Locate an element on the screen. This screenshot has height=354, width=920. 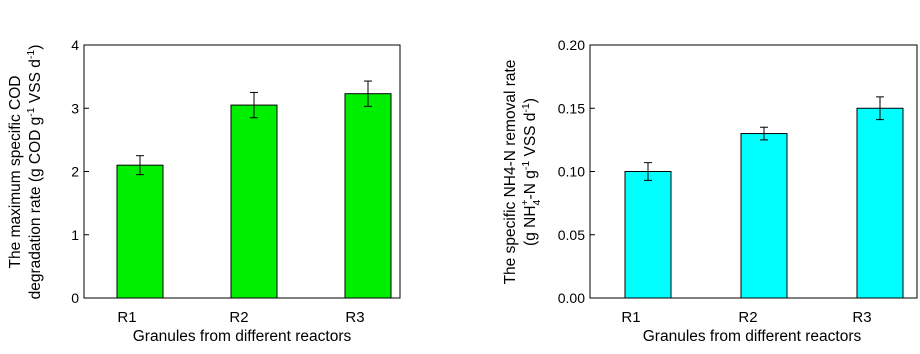
cod-error-bar-r3 is located at coordinates (368, 93).